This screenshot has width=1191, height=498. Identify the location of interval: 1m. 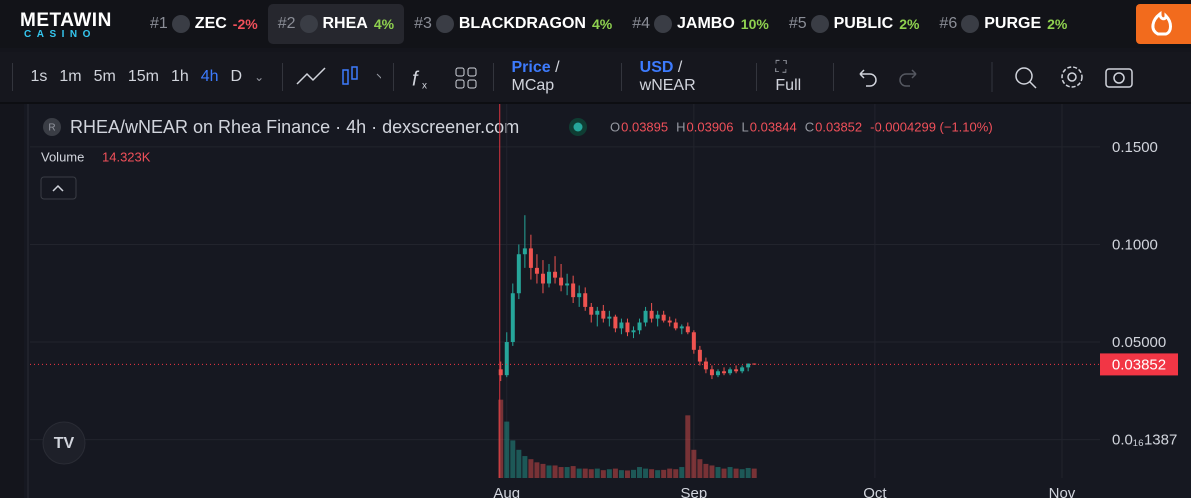
(70, 76).